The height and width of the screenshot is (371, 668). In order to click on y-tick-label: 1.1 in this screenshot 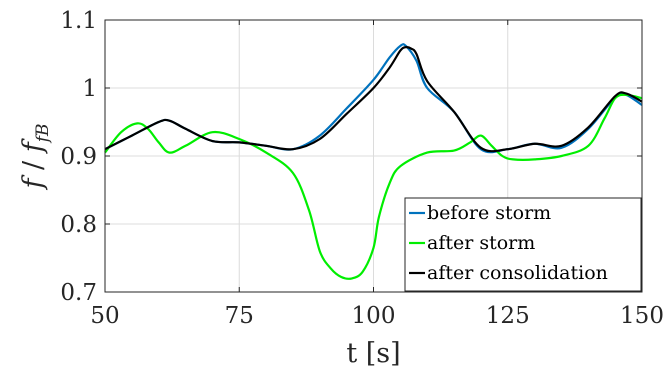, I will do `click(78, 21)`.